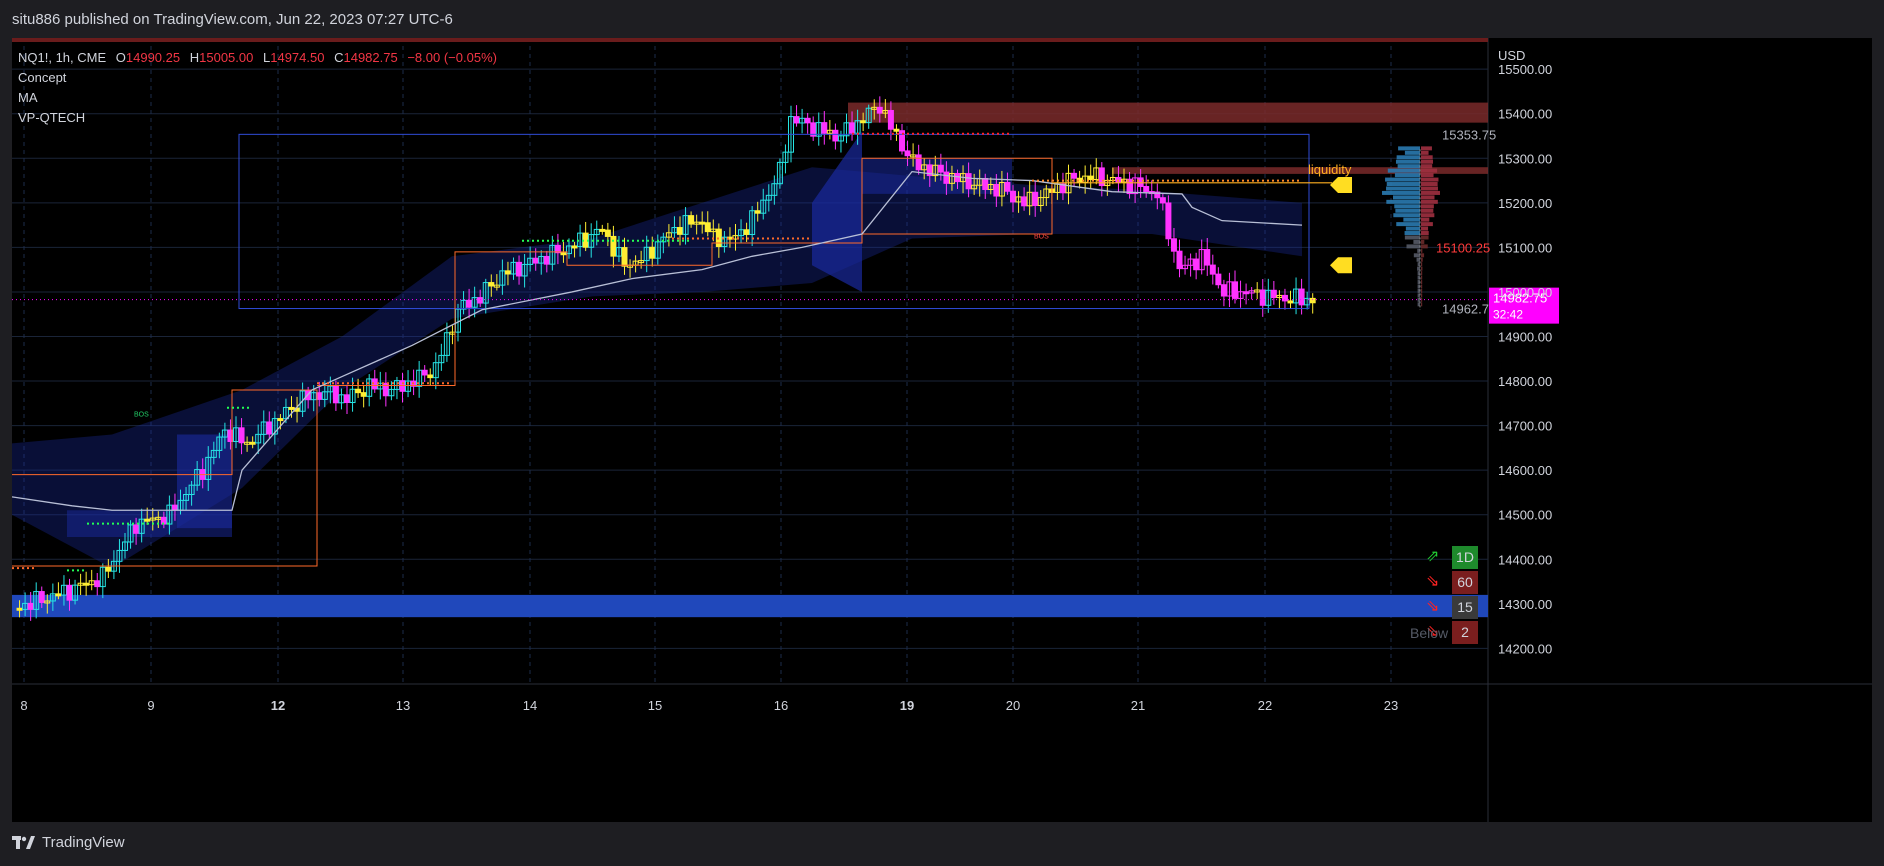  Describe the element at coordinates (1469, 309) in the screenshot. I see `price-label: 14962.75` at that location.